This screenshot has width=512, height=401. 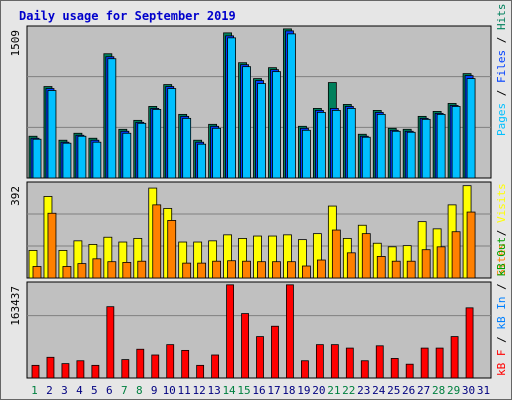 What do you see at coordinates (501, 203) in the screenshot?
I see `legend-visits: Visits` at bounding box center [501, 203].